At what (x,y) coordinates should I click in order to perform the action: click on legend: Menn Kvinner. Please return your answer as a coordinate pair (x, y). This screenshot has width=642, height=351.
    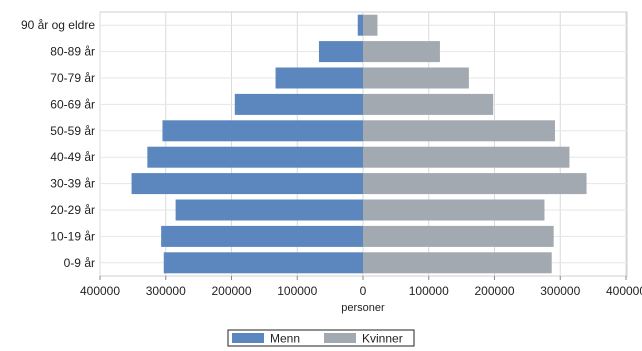
    Looking at the image, I should click on (321, 338).